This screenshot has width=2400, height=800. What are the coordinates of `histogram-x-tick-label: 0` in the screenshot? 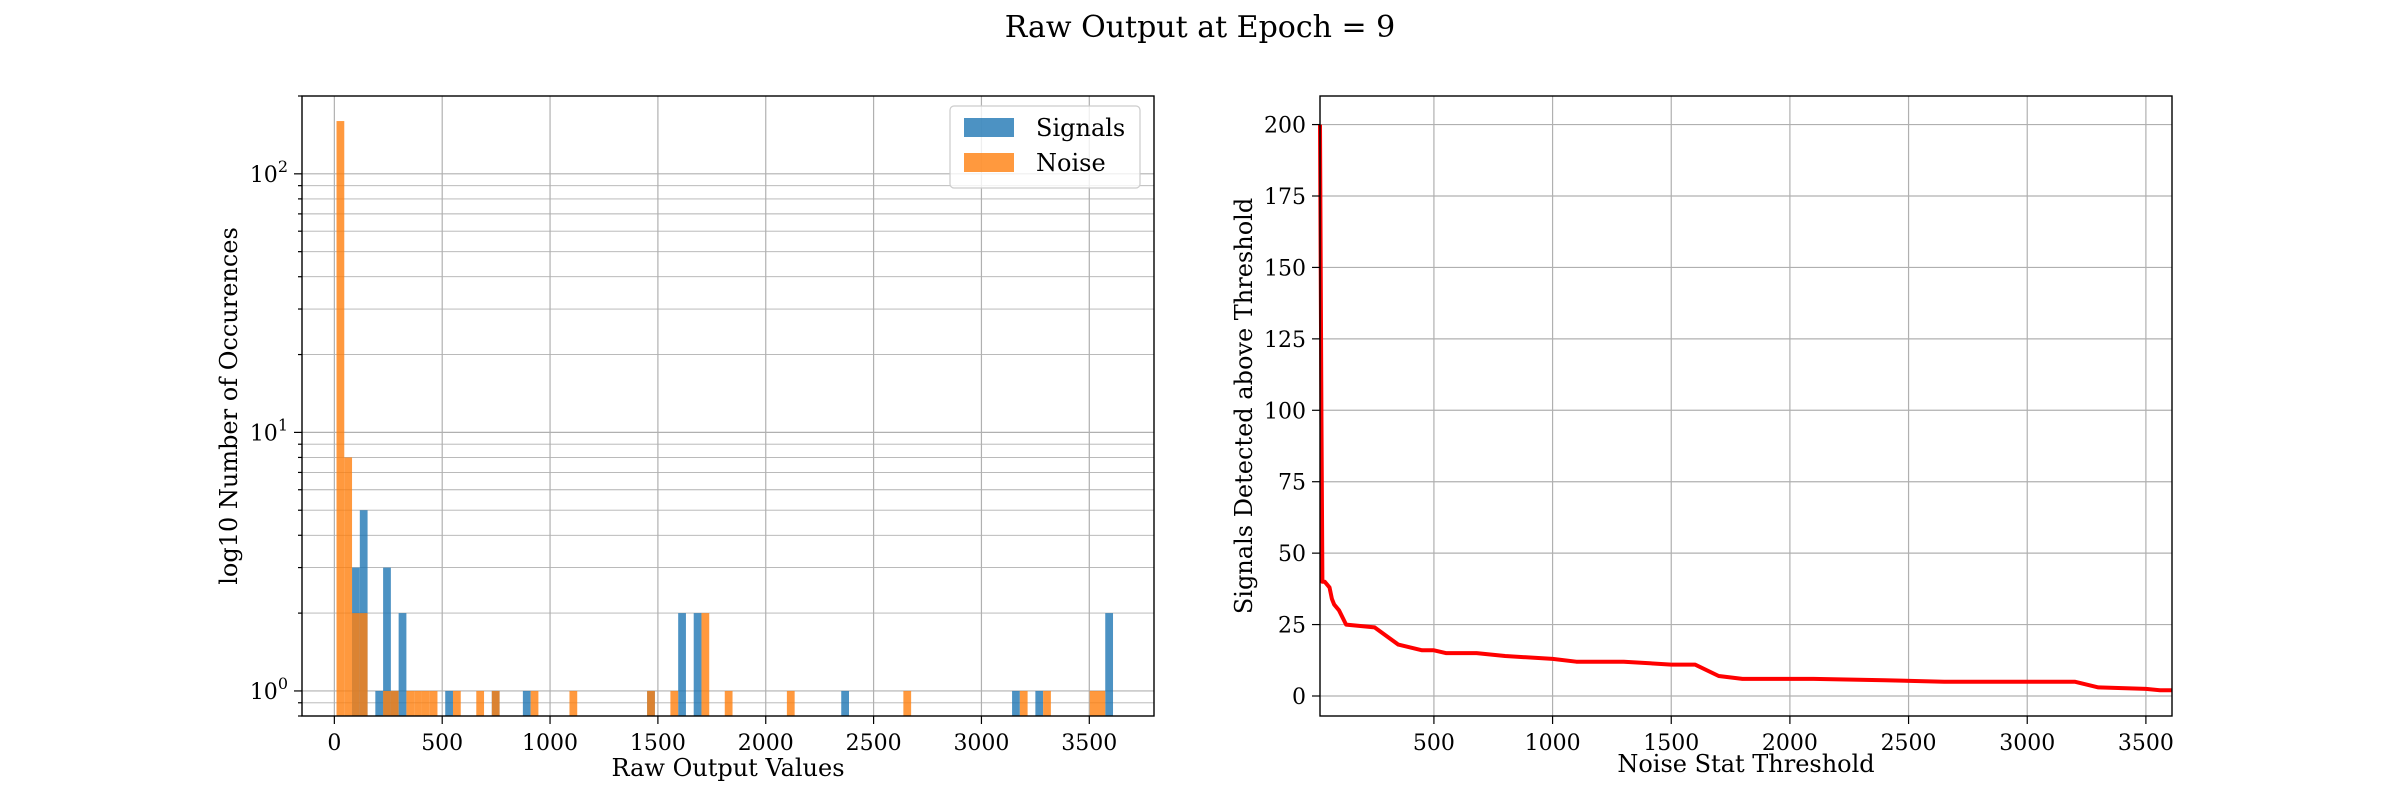 It's located at (334, 743).